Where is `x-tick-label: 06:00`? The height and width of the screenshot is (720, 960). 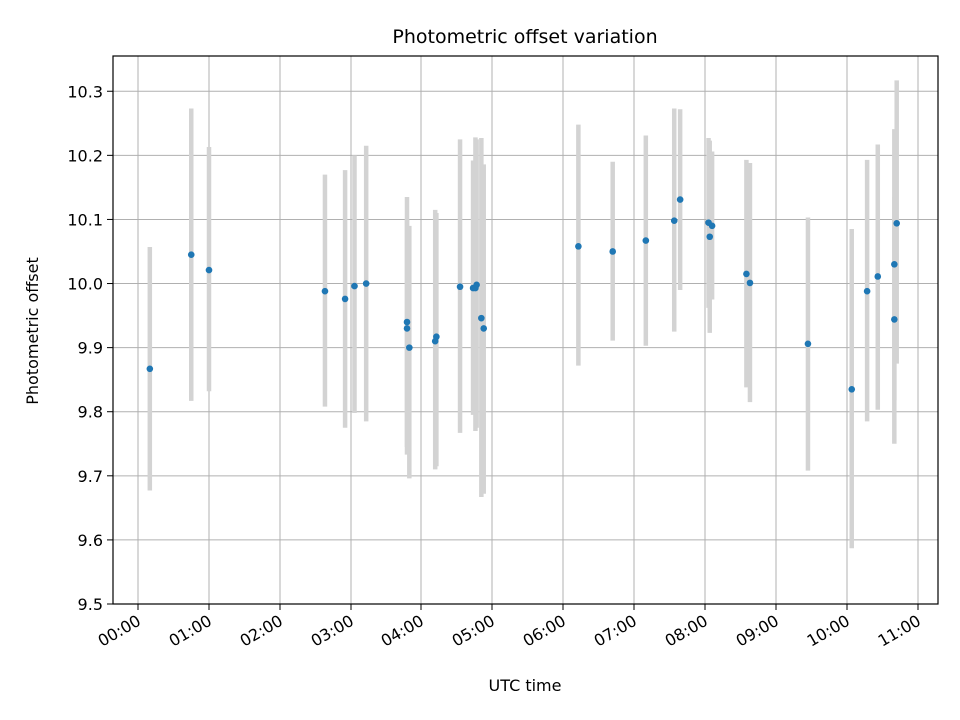 x-tick-label: 06:00 is located at coordinates (544, 631).